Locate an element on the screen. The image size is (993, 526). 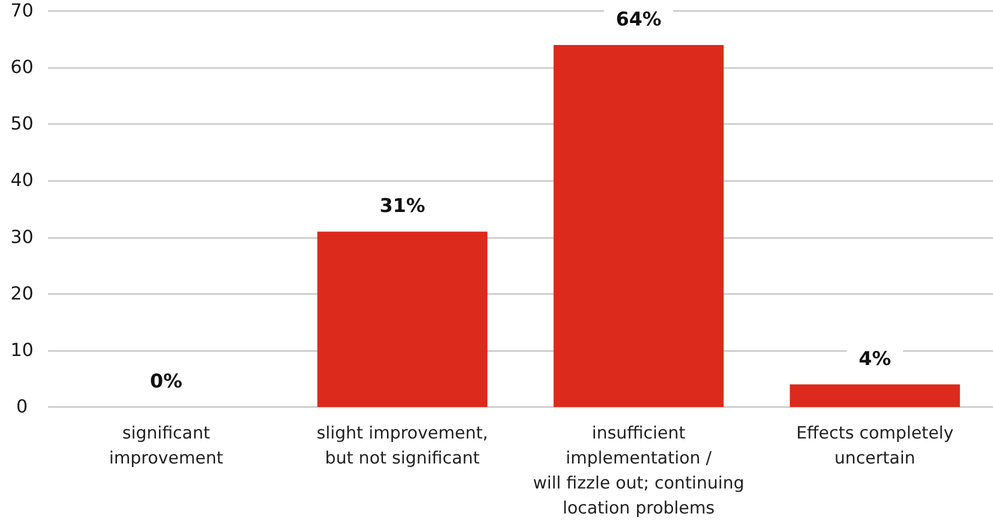
y-tick-label: 50 is located at coordinates (22, 124).